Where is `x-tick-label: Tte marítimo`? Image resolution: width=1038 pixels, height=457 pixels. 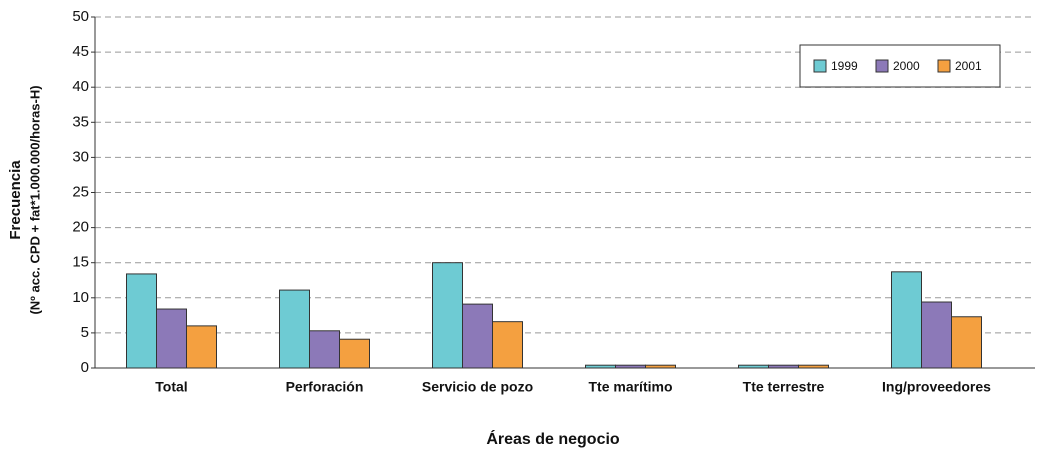
x-tick-label: Tte marítimo is located at coordinates (630, 387).